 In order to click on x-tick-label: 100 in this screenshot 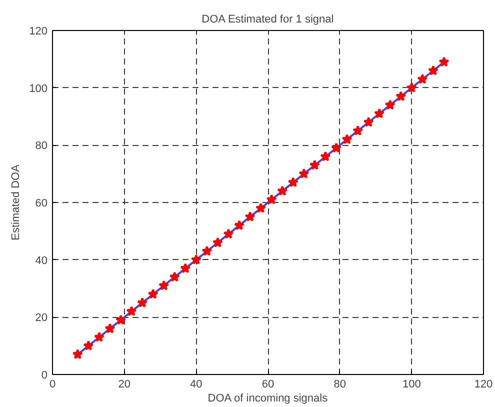, I will do `click(411, 384)`.